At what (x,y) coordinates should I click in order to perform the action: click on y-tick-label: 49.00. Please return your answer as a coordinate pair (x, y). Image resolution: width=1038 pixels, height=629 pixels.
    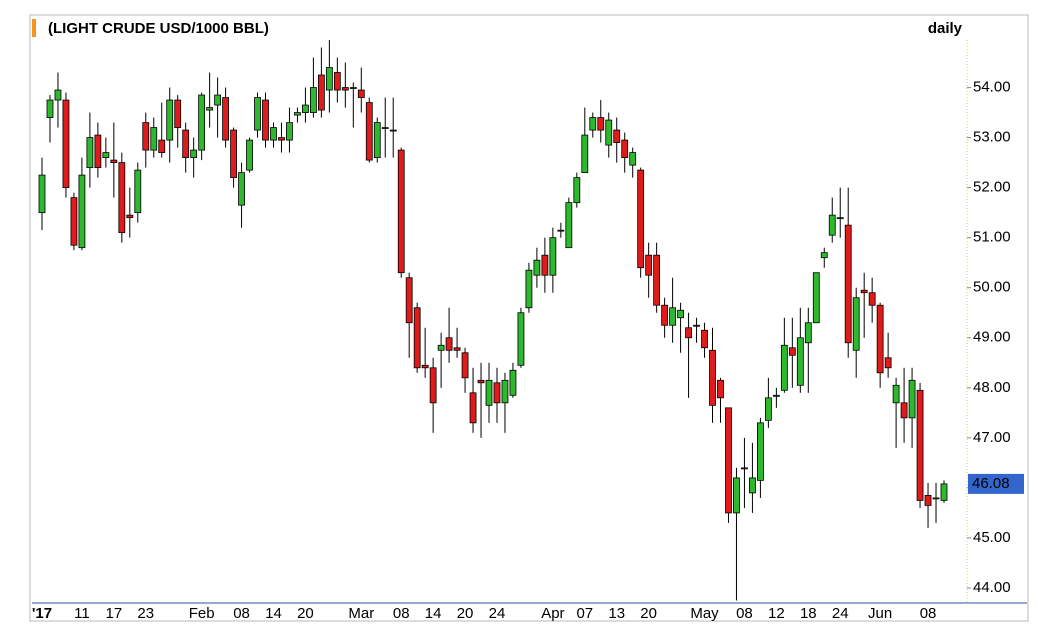
    Looking at the image, I should click on (992, 337).